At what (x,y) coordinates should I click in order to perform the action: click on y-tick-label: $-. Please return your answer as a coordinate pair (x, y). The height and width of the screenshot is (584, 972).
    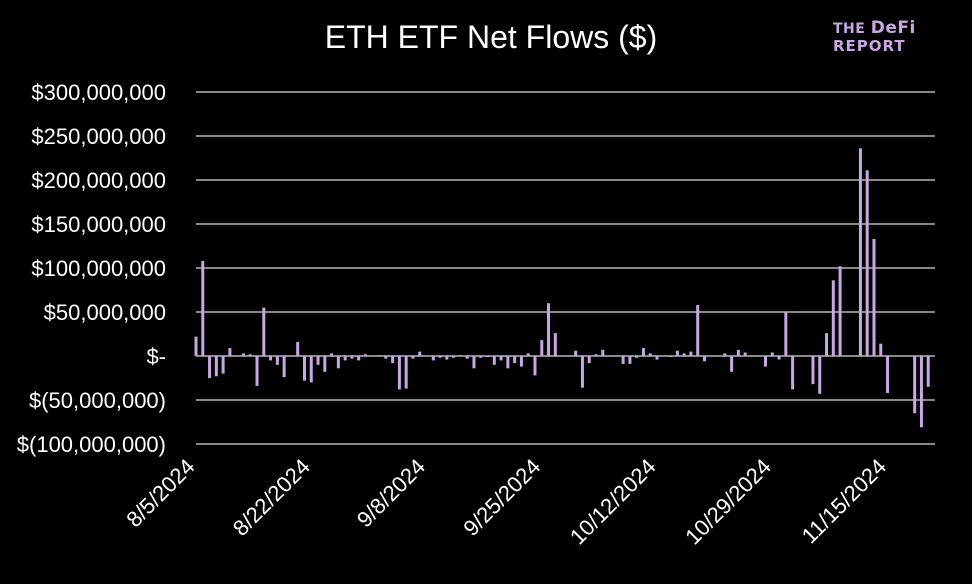
    Looking at the image, I should click on (156, 356).